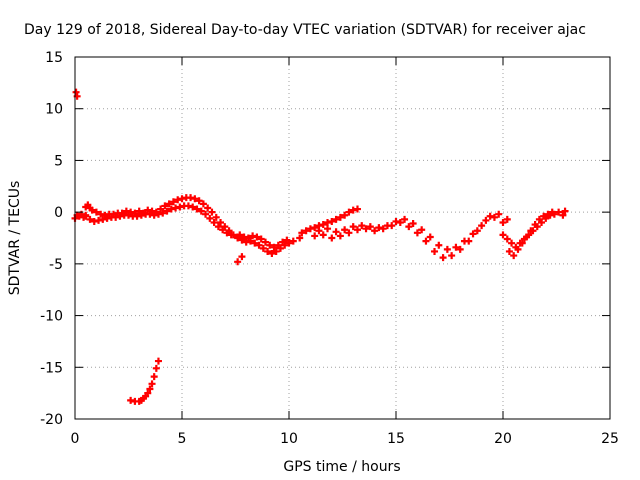  What do you see at coordinates (54, 58) in the screenshot?
I see `y-tick-label: 15` at bounding box center [54, 58].